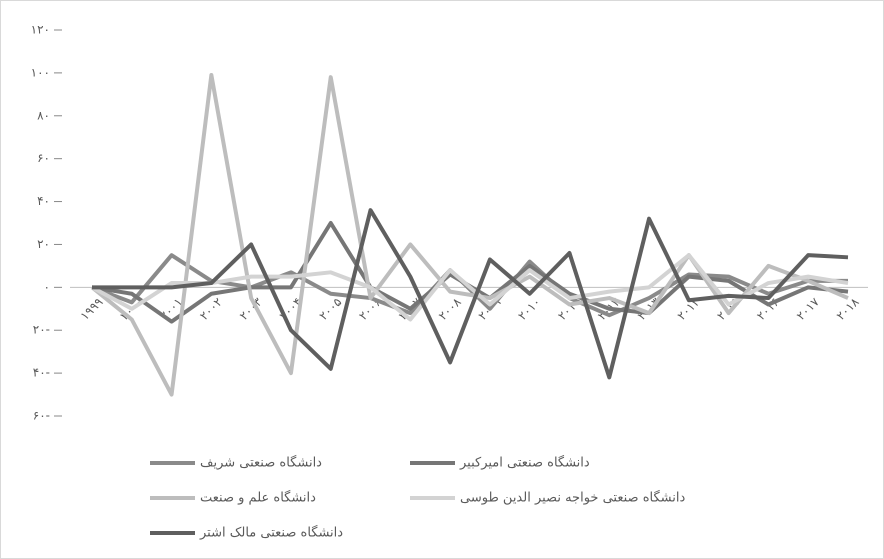 The image size is (884, 559). What do you see at coordinates (41, 373) in the screenshot?
I see `y-tick-label: ۴۰-` at bounding box center [41, 373].